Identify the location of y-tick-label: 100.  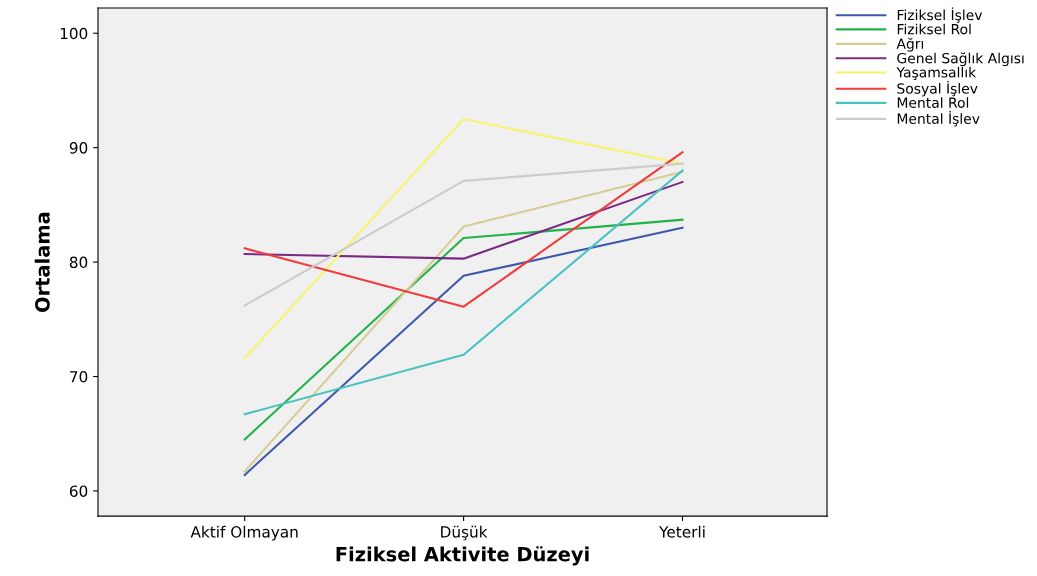
(74, 33).